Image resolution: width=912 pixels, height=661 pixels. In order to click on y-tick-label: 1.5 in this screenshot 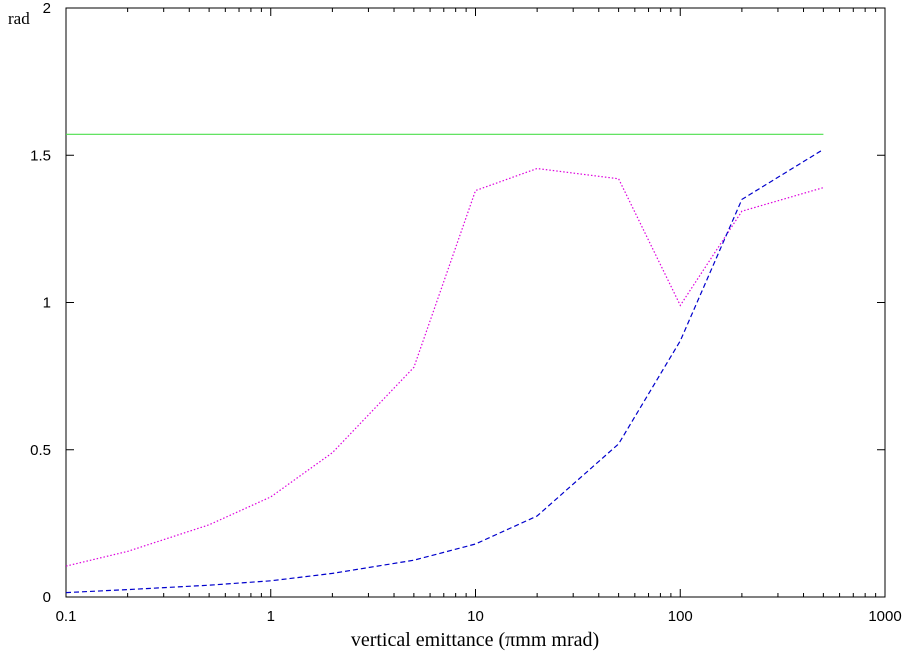, I will do `click(40, 155)`.